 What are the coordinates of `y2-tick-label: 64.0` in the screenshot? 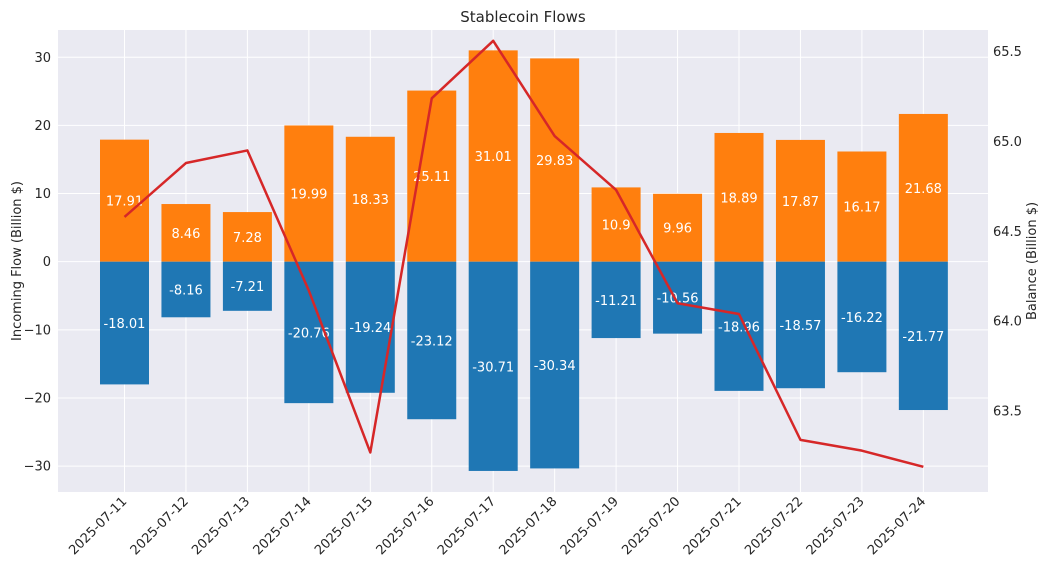 It's located at (1007, 322).